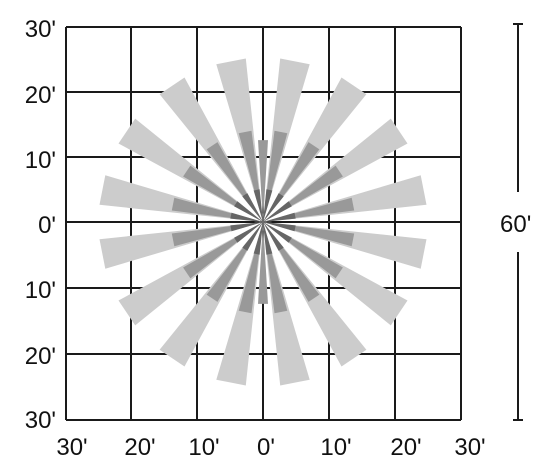 The width and height of the screenshot is (555, 461). I want to click on x-tick-label-right-20: 20', so click(405, 447).